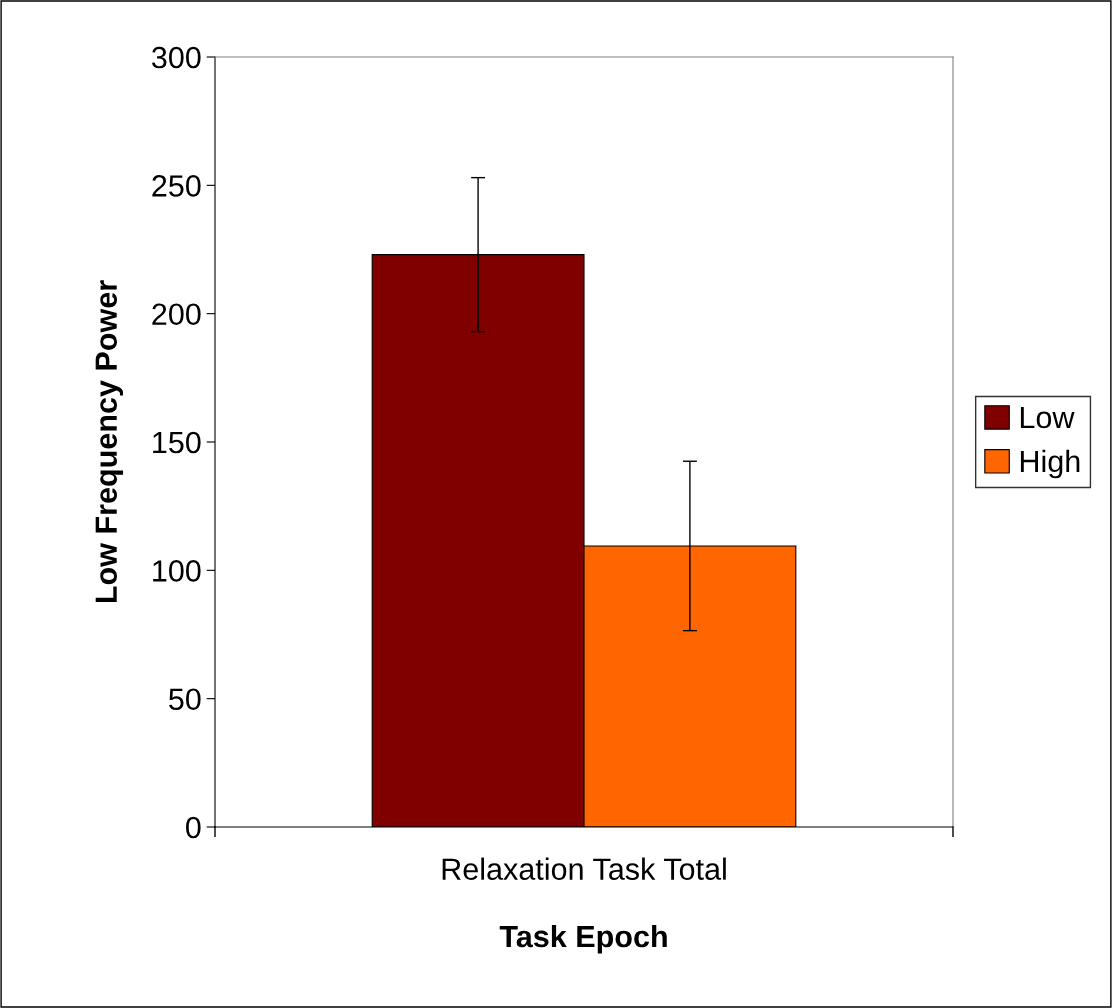  Describe the element at coordinates (176, 186) in the screenshot. I see `y-tick-label: 250` at that location.